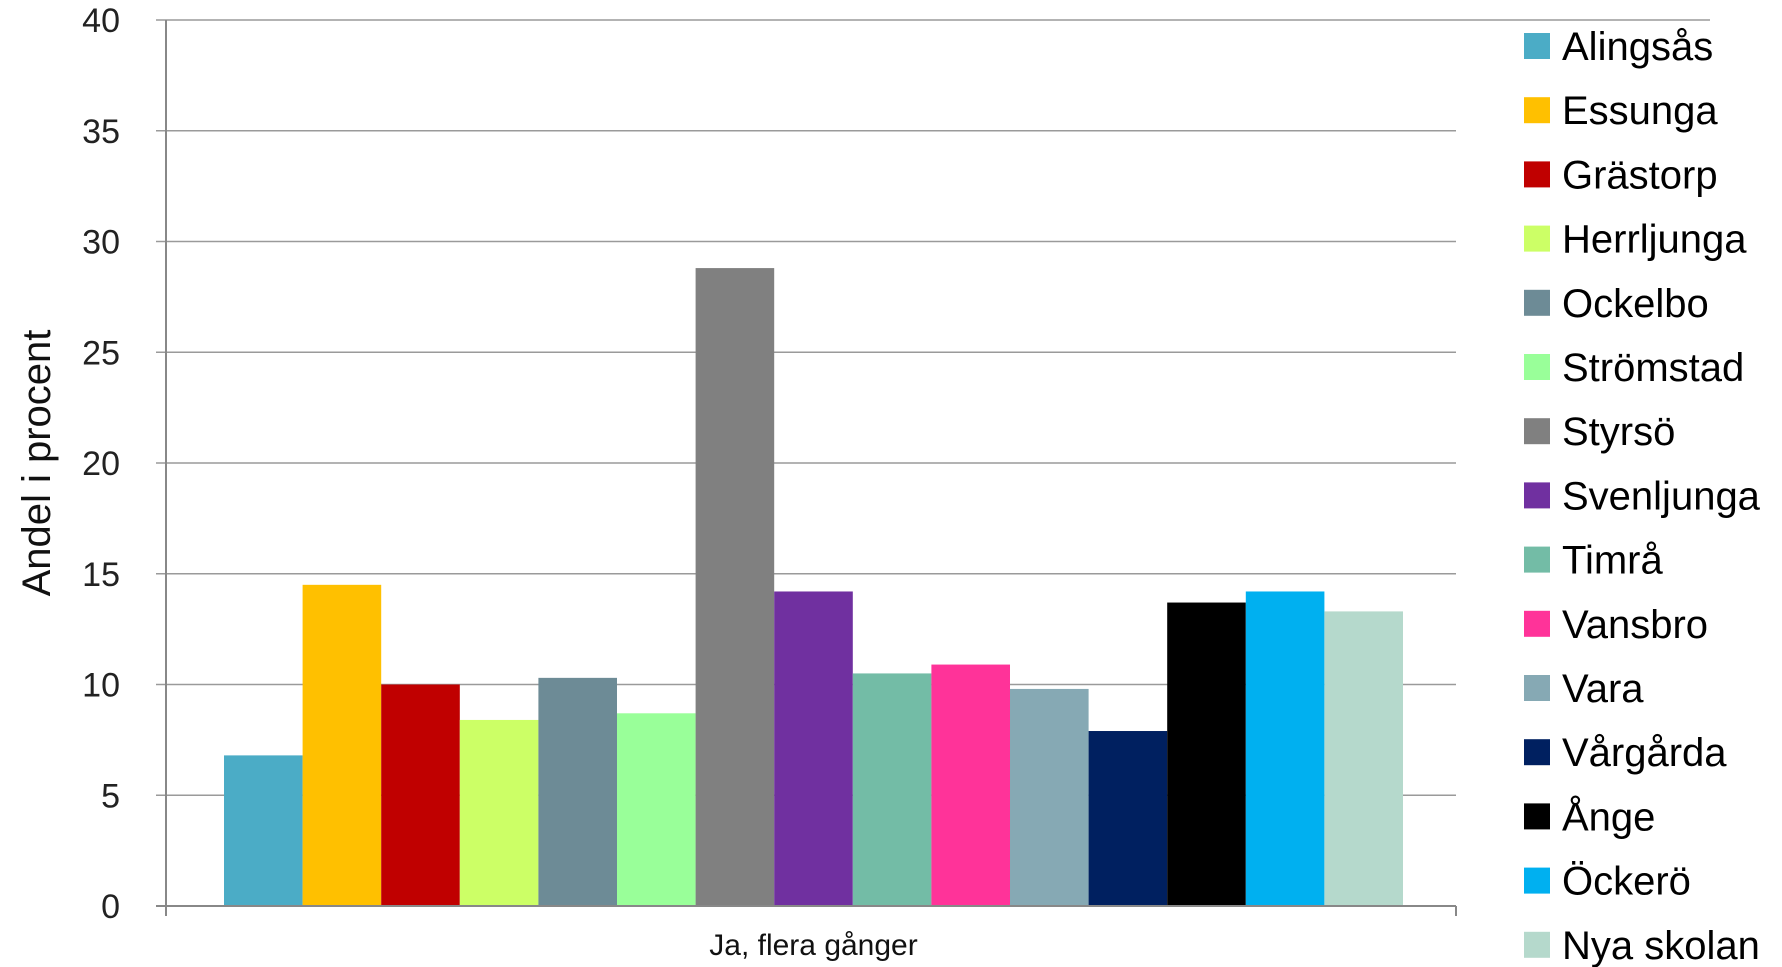 The image size is (1782, 967). I want to click on legend-label: Öckerö, so click(1626, 882).